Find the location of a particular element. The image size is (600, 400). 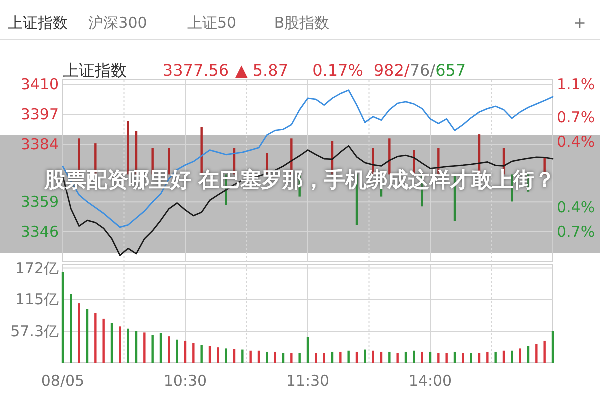

text: 3377.56 is located at coordinates (196, 70).